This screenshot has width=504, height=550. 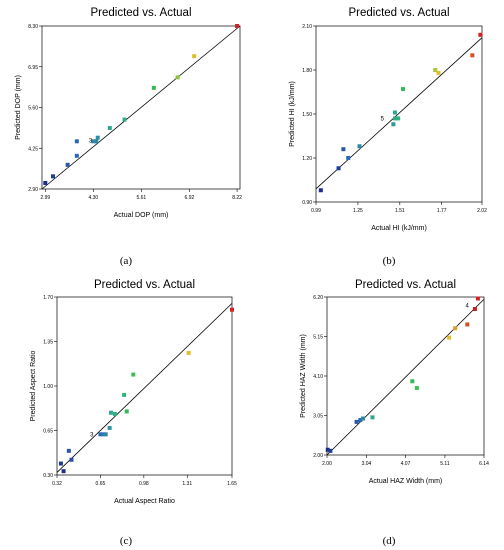 What do you see at coordinates (292, 114) in the screenshot?
I see `y-axis-label: Predicted HI (kJ/mm)` at bounding box center [292, 114].